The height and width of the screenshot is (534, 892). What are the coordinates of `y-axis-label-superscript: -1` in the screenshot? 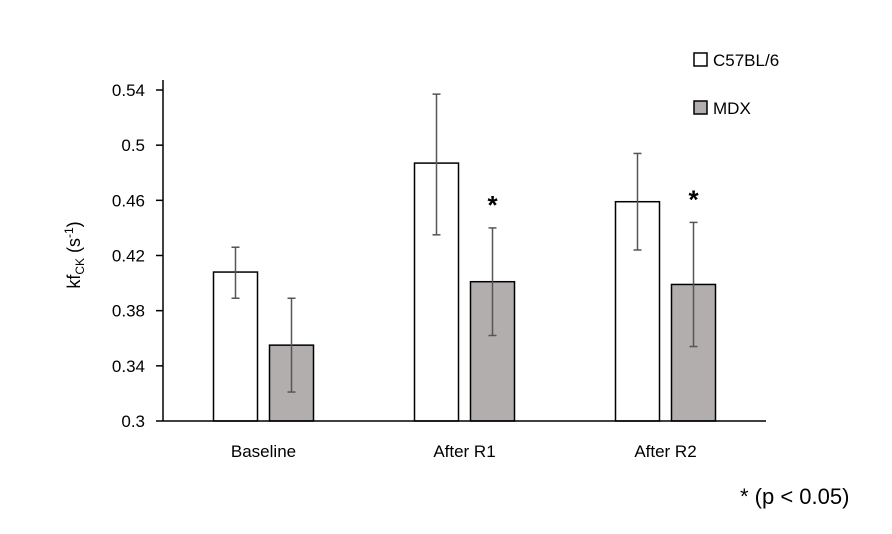 It's located at (69, 232).